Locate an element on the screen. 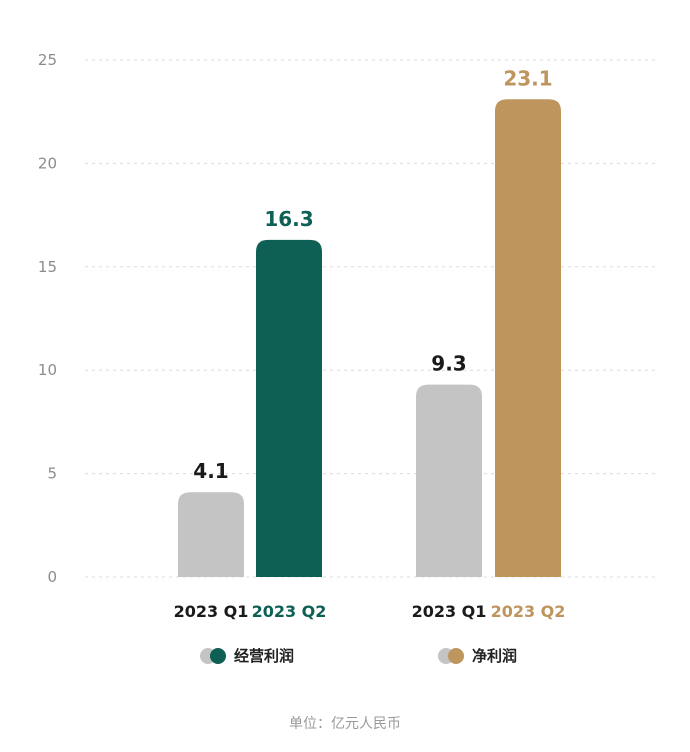 The width and height of the screenshot is (690, 752). category-labels: 2023 Q1 2023 Q2 2023 Q1 2023 Q2 is located at coordinates (370, 611).